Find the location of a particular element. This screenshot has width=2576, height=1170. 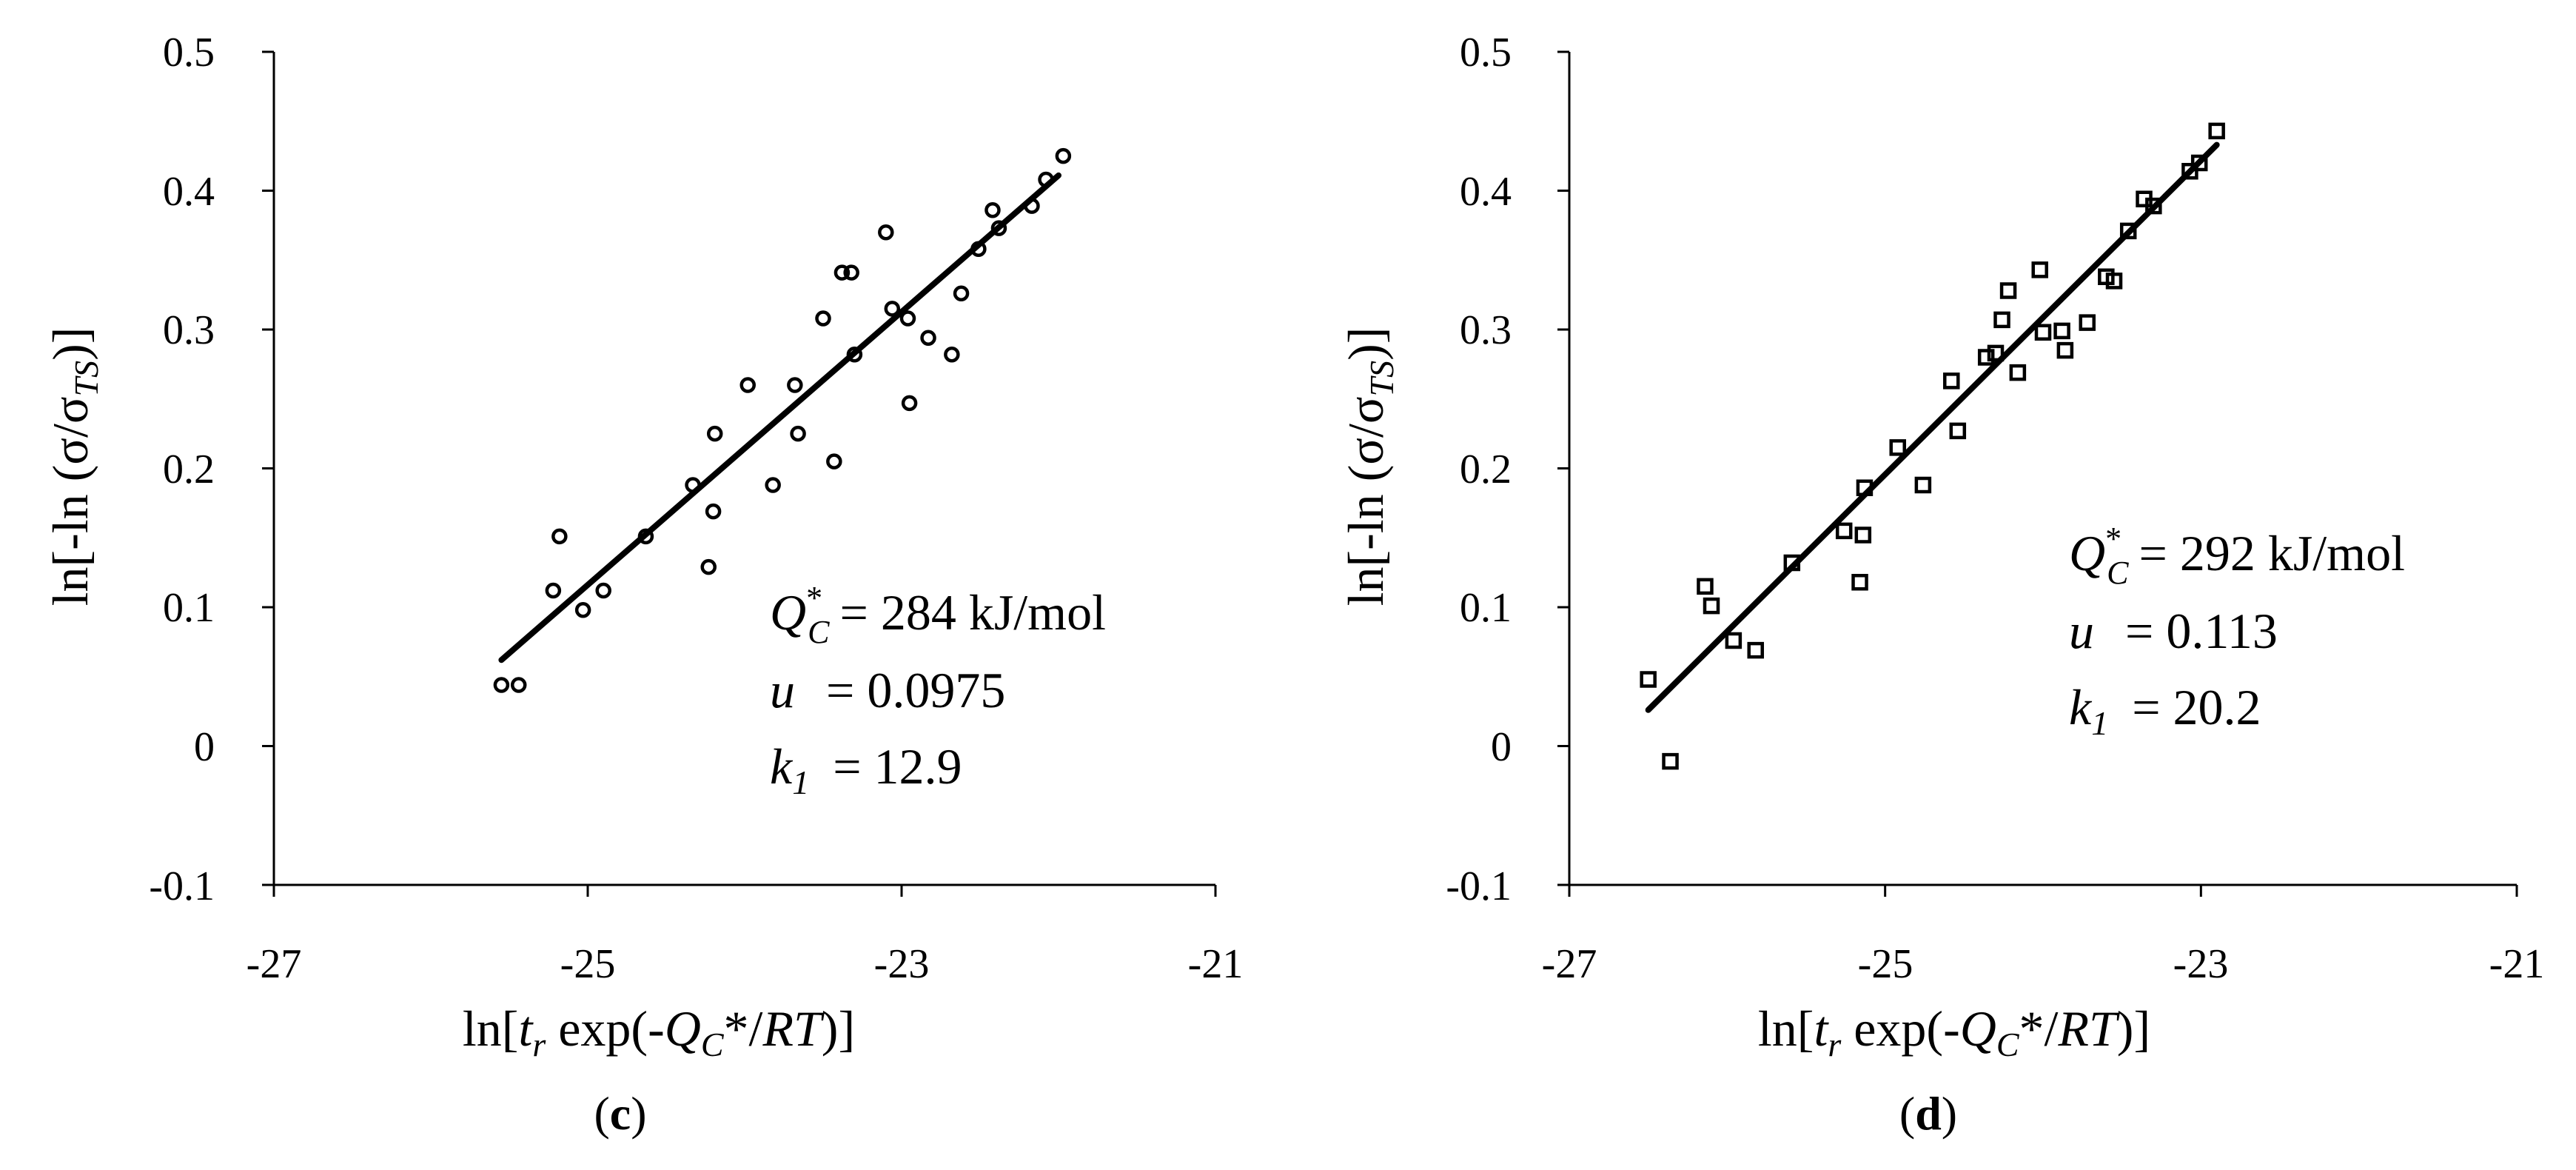

fit-annotation: Q* C = 284 kJ/mol u = 0.0975 k1 = 12.9 is located at coordinates (938, 690).